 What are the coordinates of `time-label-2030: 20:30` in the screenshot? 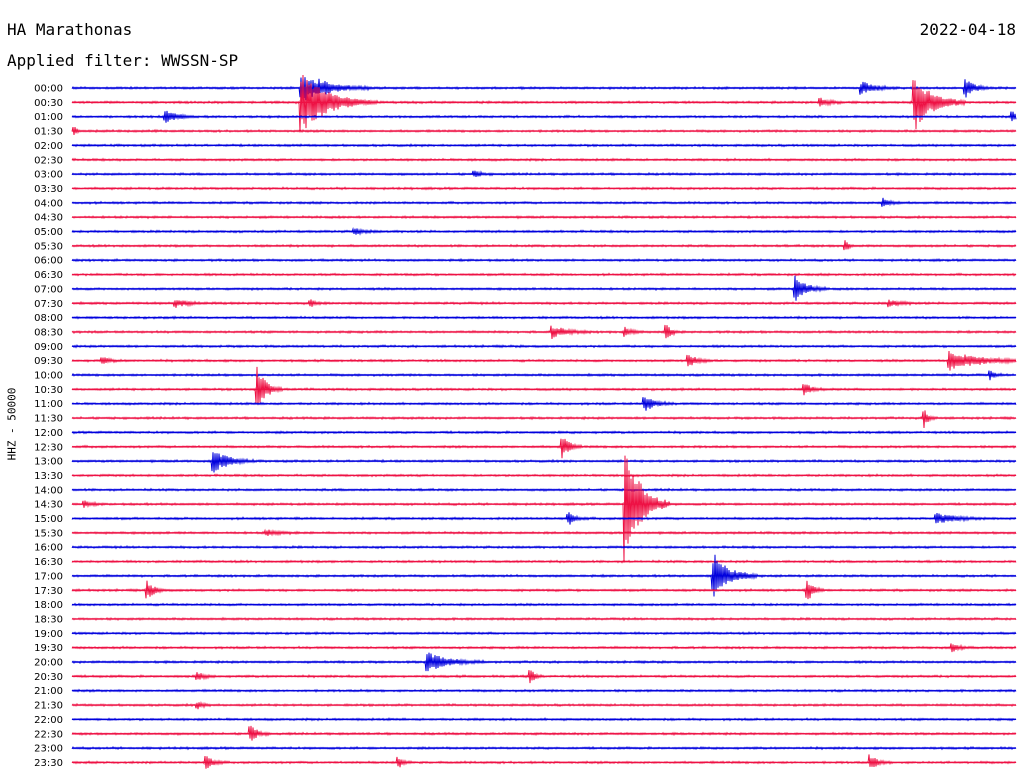 It's located at (48, 677).